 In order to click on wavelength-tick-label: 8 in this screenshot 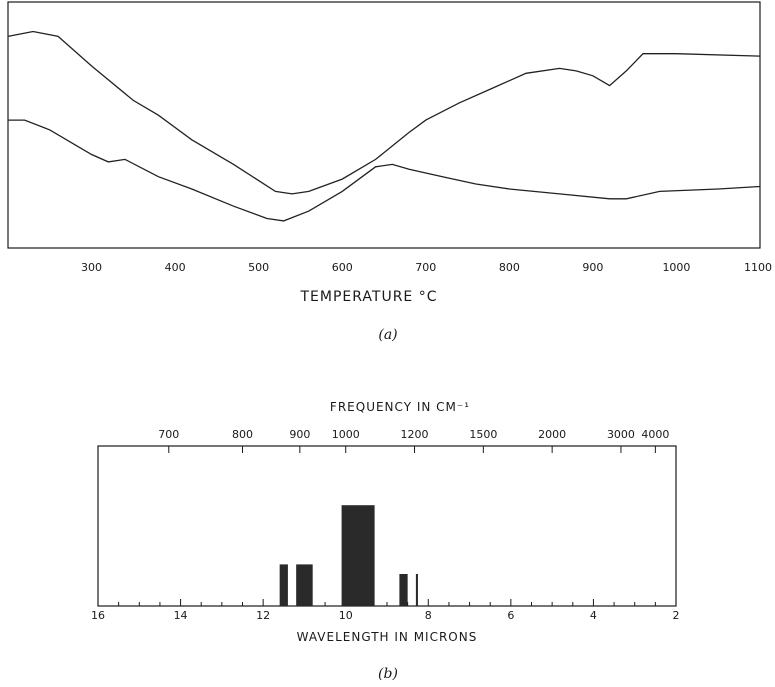, I will do `click(428, 615)`.